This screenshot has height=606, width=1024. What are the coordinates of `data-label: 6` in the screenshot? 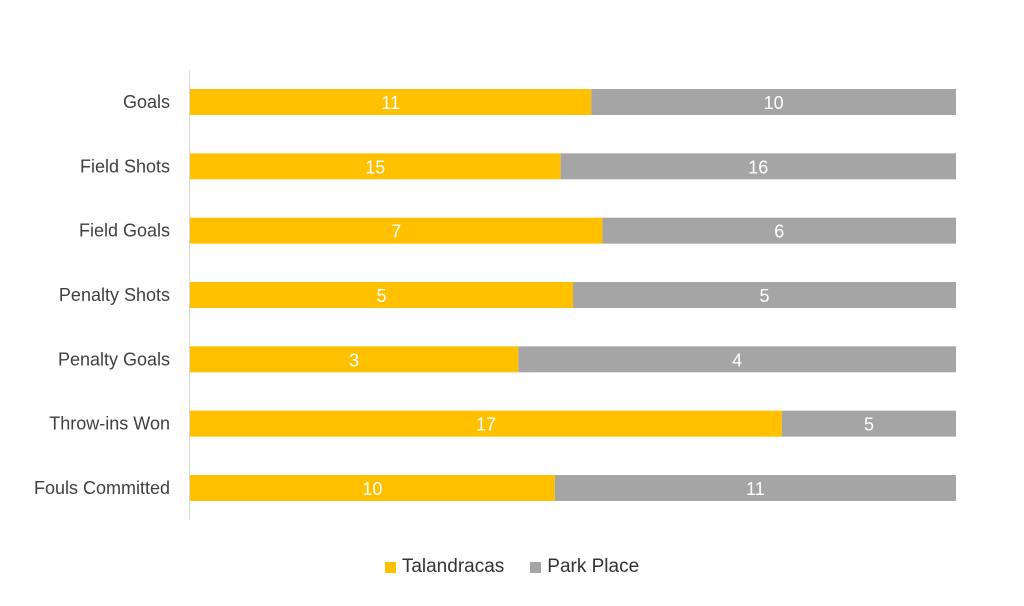 It's located at (779, 232).